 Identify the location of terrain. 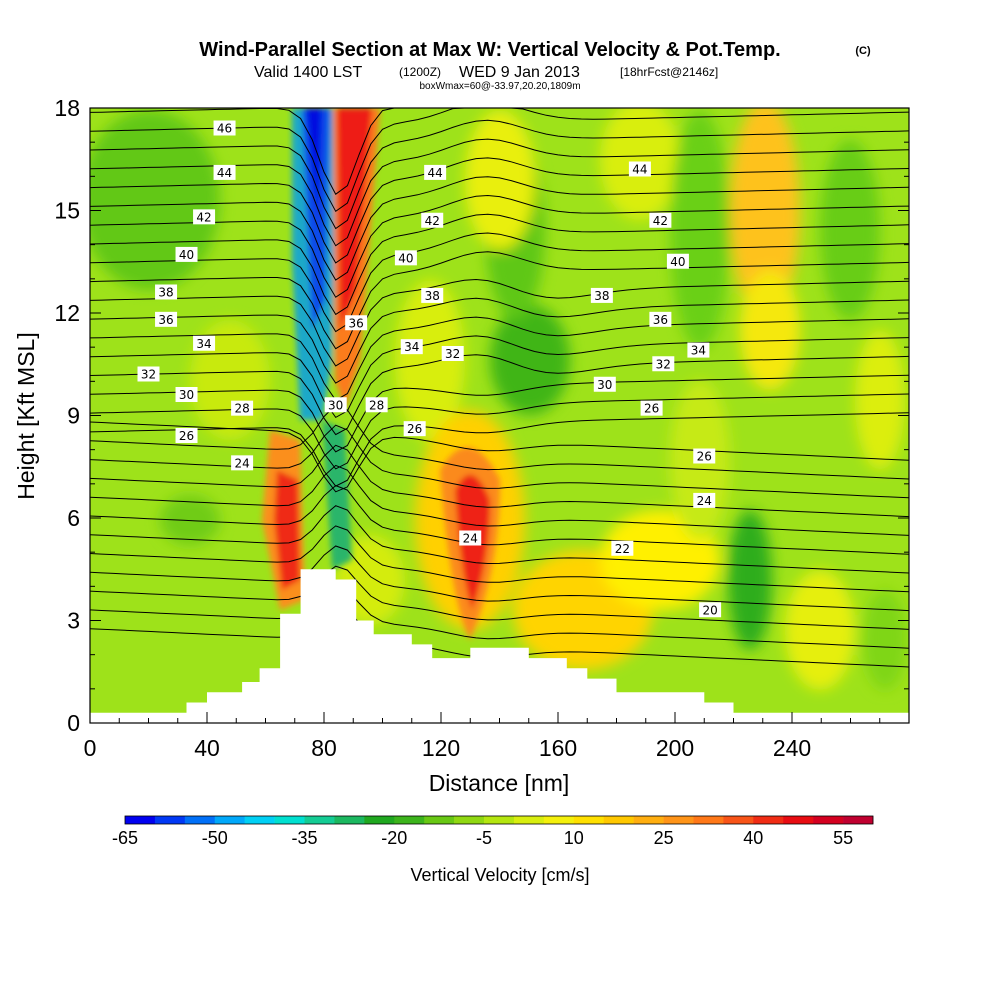
(499, 646).